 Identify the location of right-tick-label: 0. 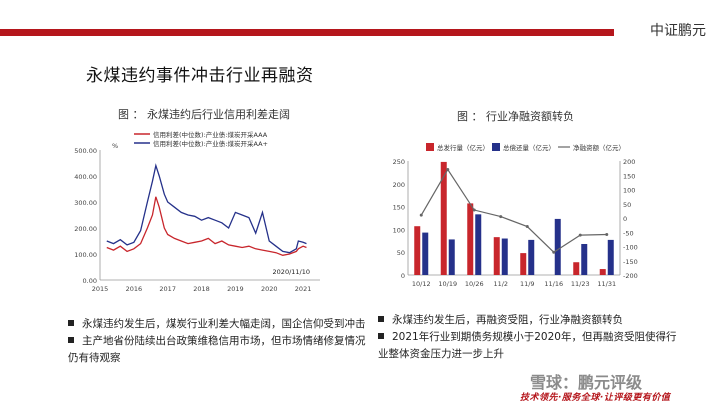
(625, 219).